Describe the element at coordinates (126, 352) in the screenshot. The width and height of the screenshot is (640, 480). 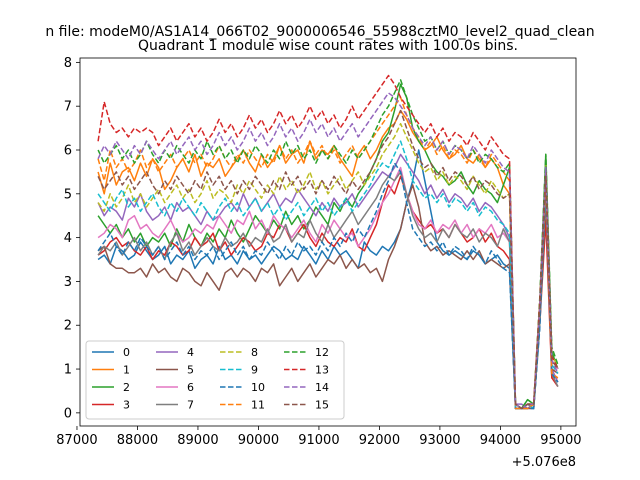
I see `legend-label-0: 0` at that location.